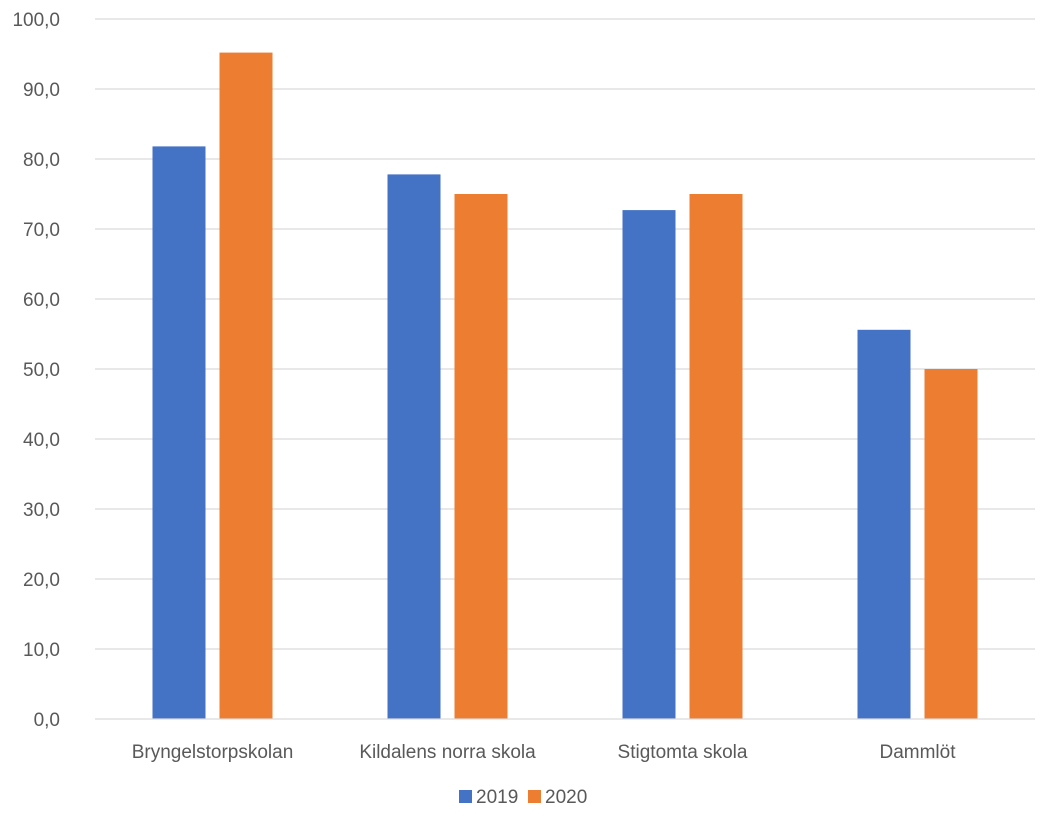 The width and height of the screenshot is (1046, 816). What do you see at coordinates (41, 230) in the screenshot?
I see `y-tick-label: 70,0` at bounding box center [41, 230].